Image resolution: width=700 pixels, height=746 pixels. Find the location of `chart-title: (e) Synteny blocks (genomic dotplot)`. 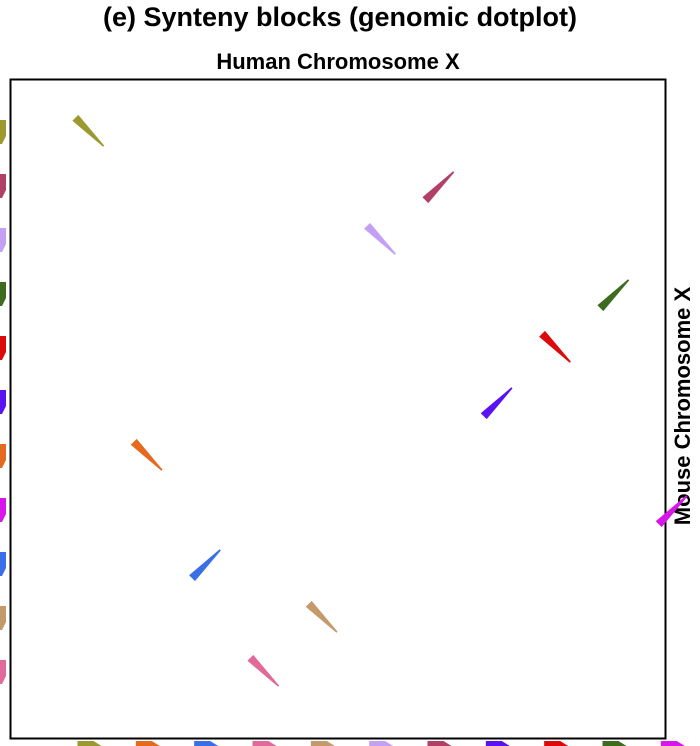

chart-title: (e) Synteny blocks (genomic dotplot) is located at coordinates (340, 17).